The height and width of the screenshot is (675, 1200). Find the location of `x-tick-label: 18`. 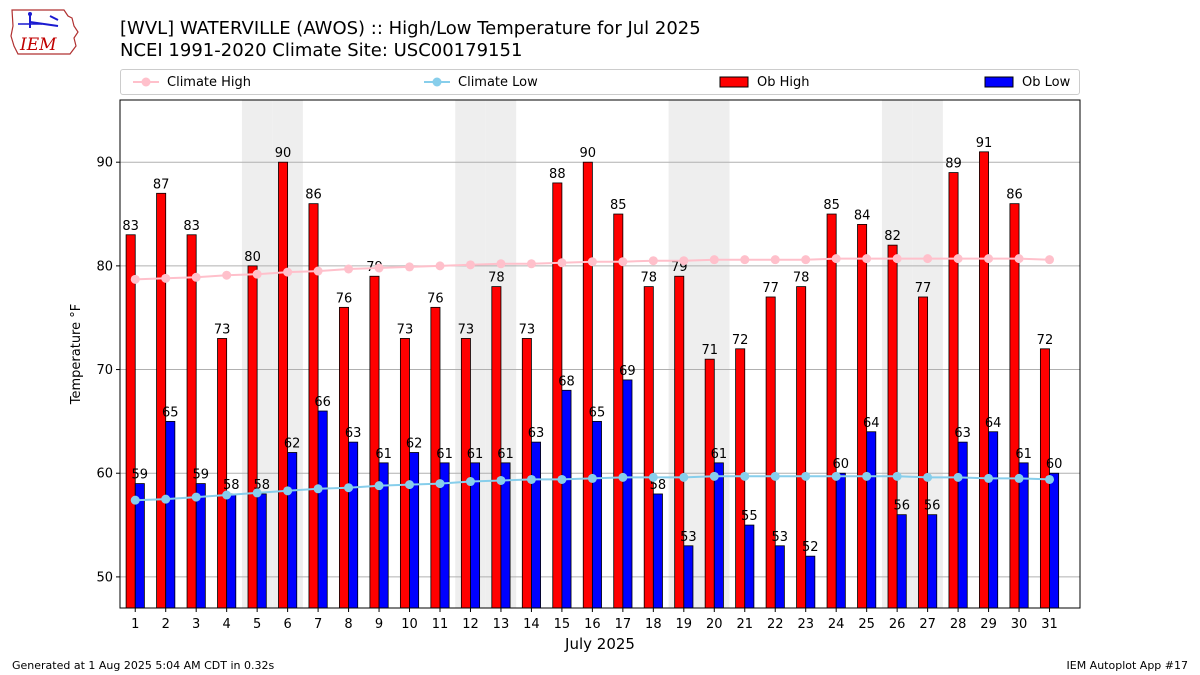

x-tick-label: 18 is located at coordinates (653, 624).